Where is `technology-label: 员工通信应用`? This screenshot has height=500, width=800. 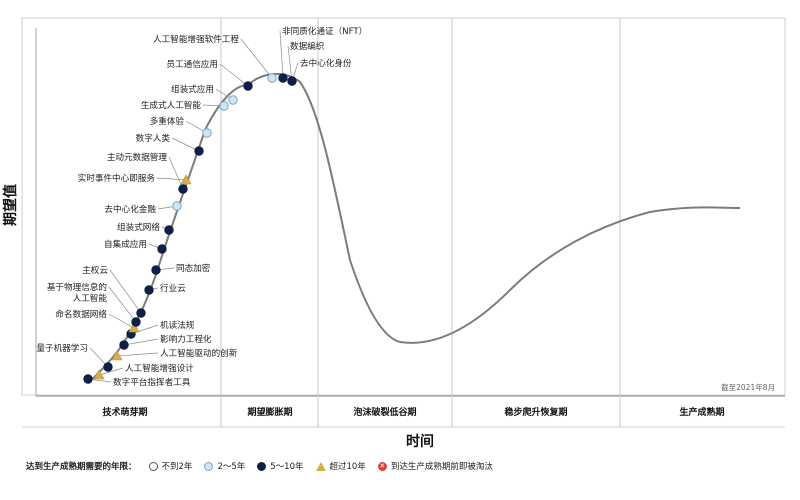 technology-label: 员工通信应用 is located at coordinates (192, 64).